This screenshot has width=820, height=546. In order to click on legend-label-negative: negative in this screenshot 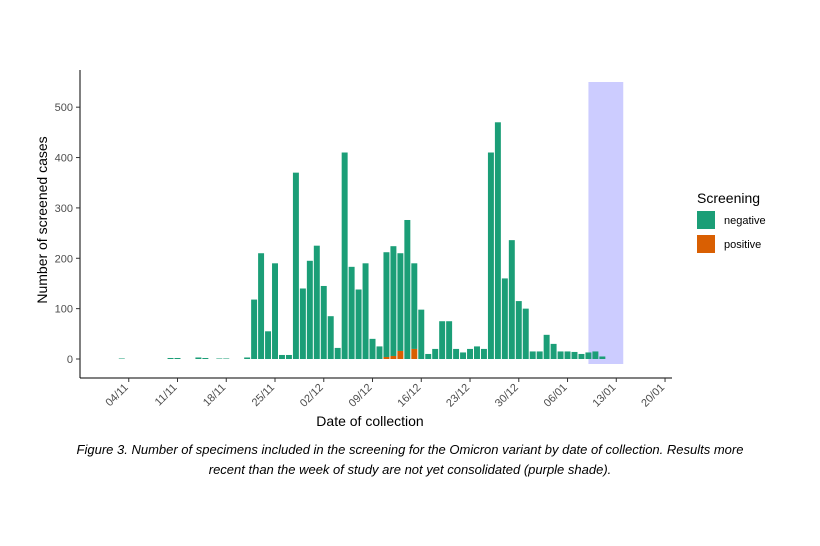, I will do `click(745, 221)`.